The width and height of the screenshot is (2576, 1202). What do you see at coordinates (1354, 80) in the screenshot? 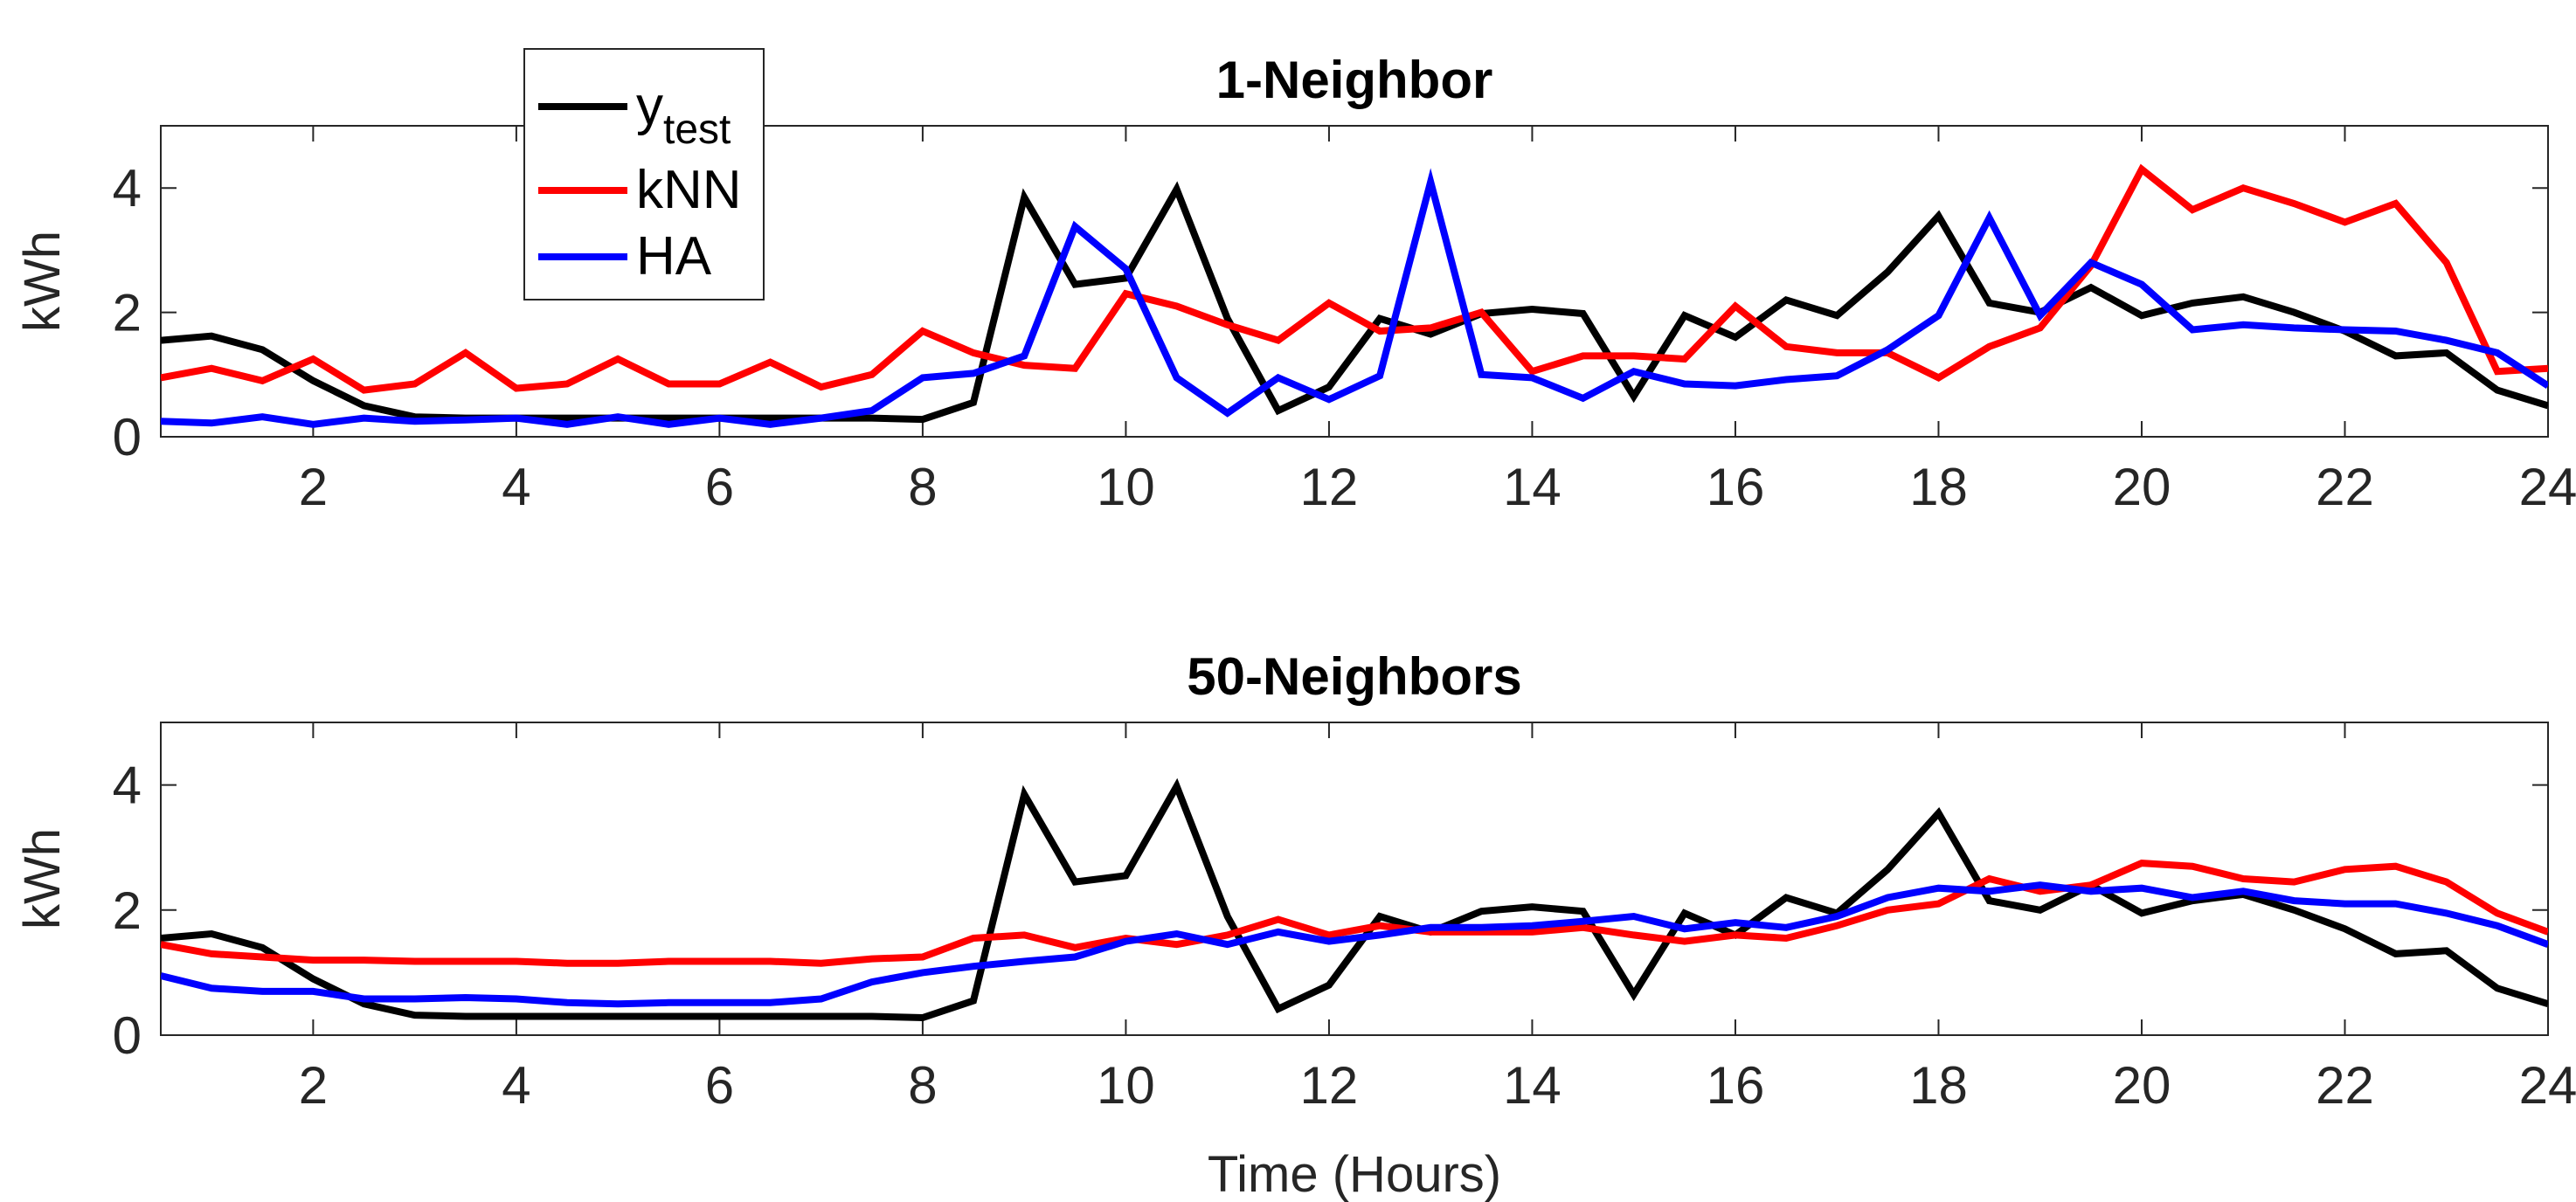
I see `chart-title: 1-Neighbor` at bounding box center [1354, 80].